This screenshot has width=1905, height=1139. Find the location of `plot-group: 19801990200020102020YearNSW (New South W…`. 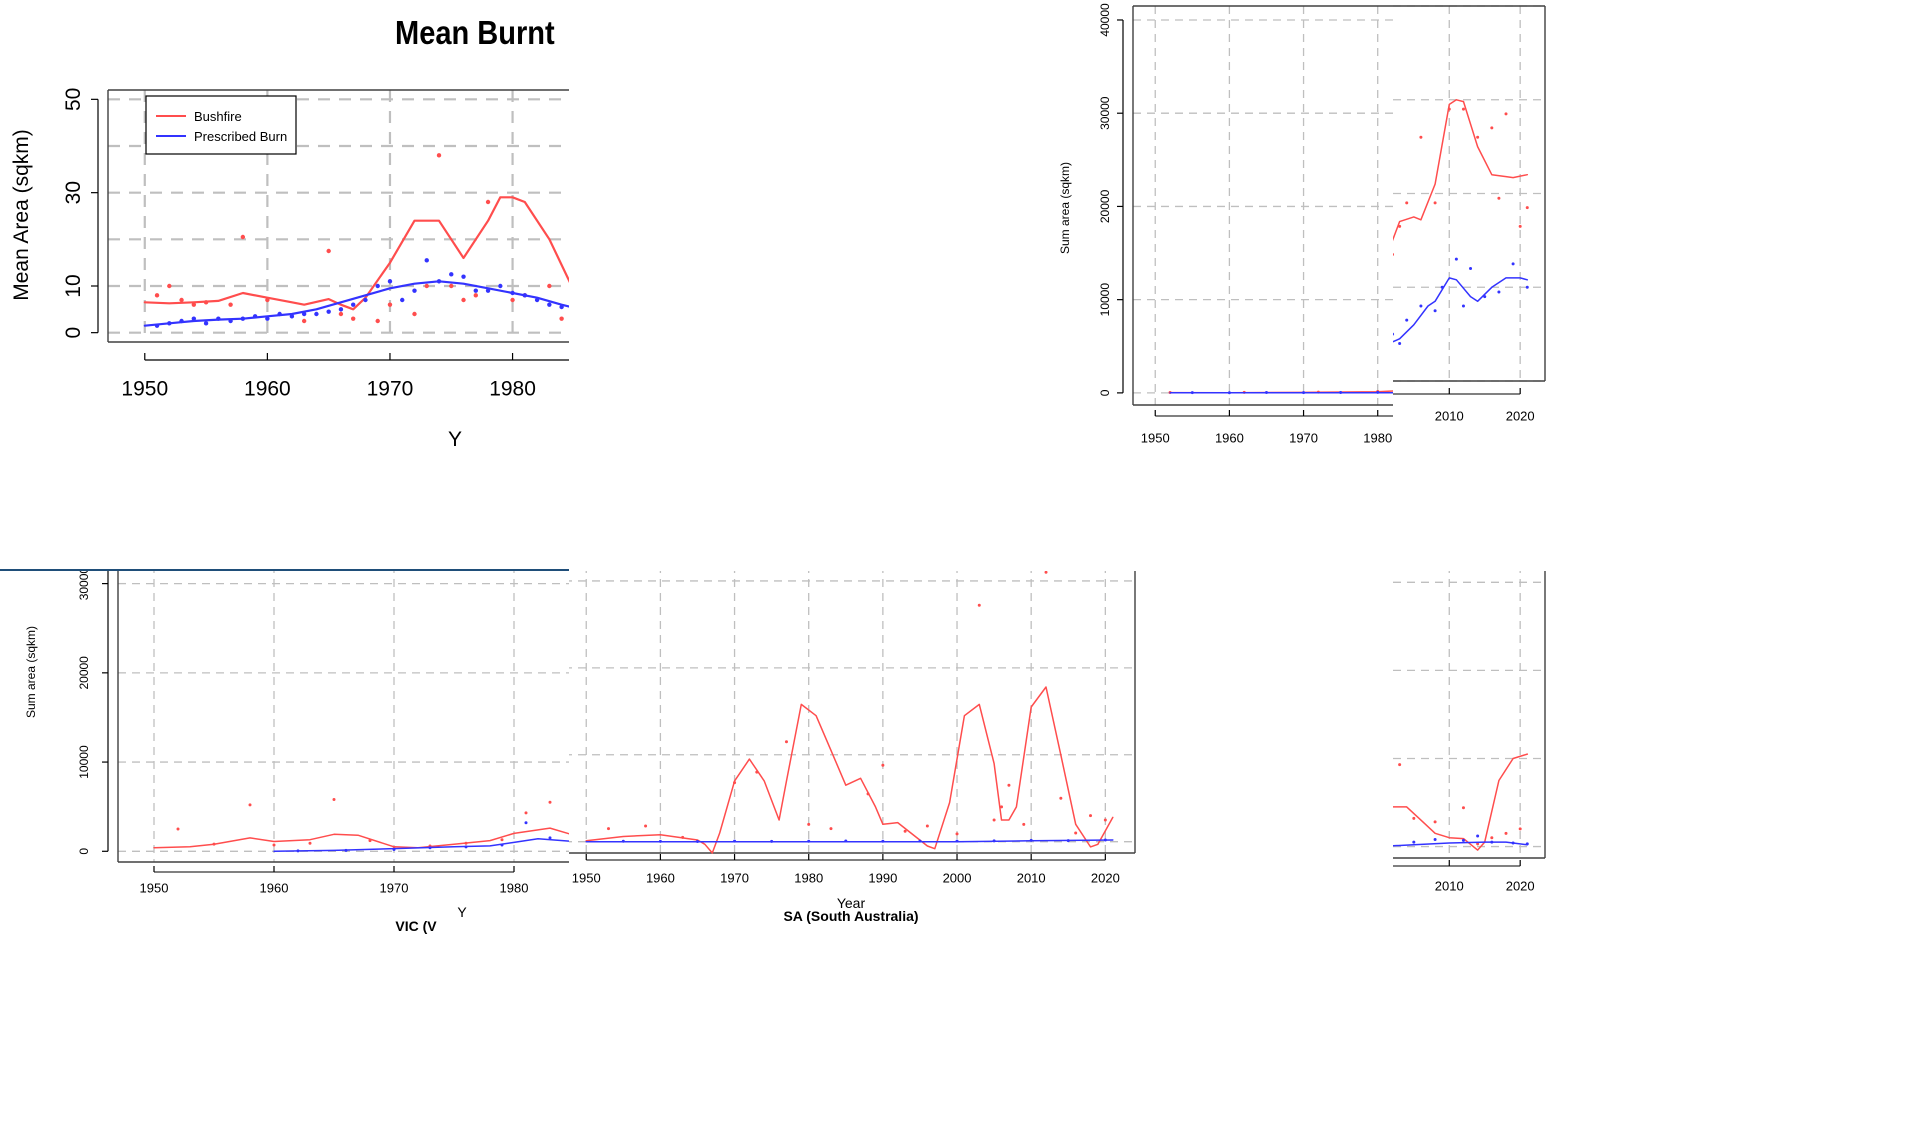

plot-group: 19801990200020102020YearNSW (New South W… is located at coordinates (1469, 750).